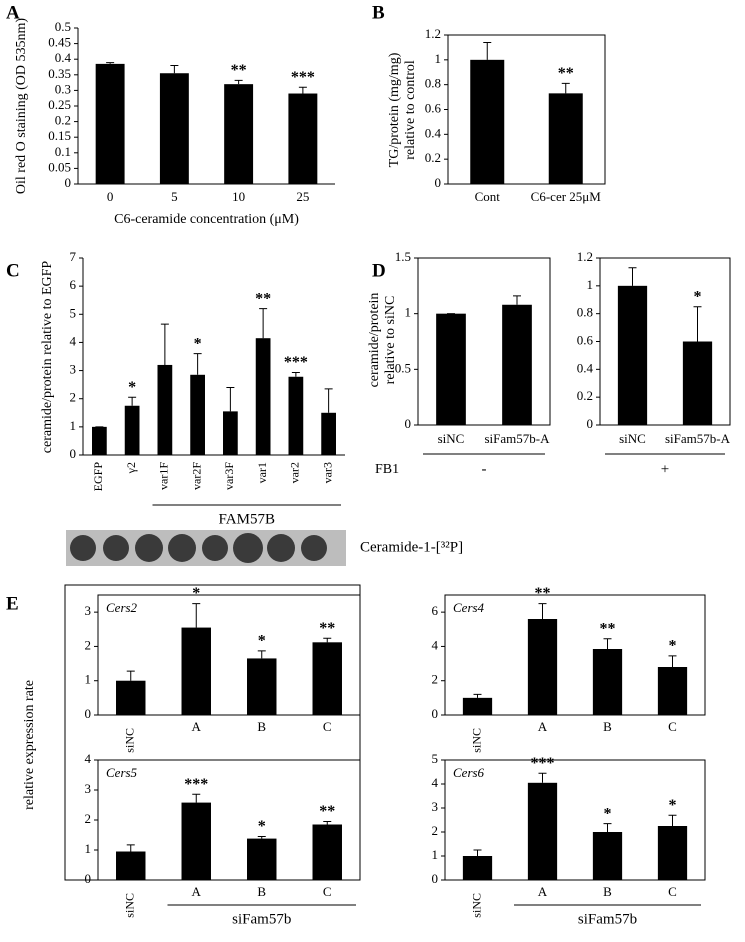 The width and height of the screenshot is (745, 942). Describe the element at coordinates (433, 83) in the screenshot. I see `y-tick-label: 0.8` at that location.